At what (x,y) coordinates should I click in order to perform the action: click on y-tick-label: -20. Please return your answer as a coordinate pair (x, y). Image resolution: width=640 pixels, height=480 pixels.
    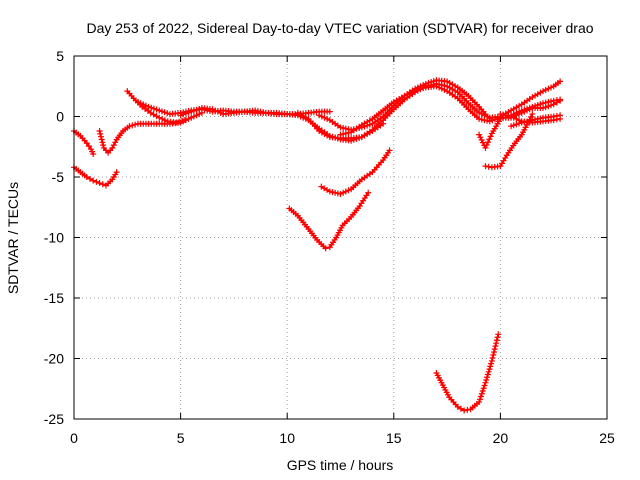
    Looking at the image, I should click on (54, 359).